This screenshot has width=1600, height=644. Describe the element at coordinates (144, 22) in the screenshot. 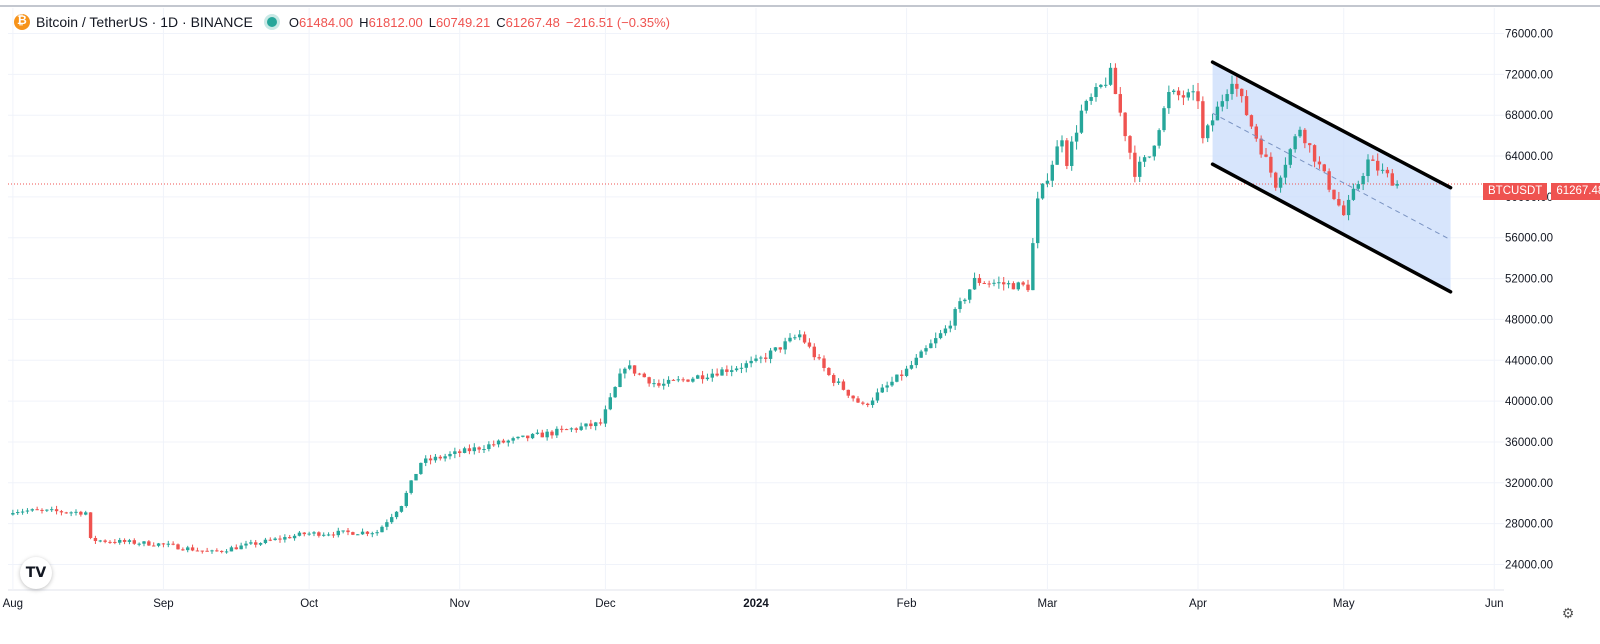

I see `symbol-title: Bitcoin / TetherUS · 1D · BINANCE` at that location.